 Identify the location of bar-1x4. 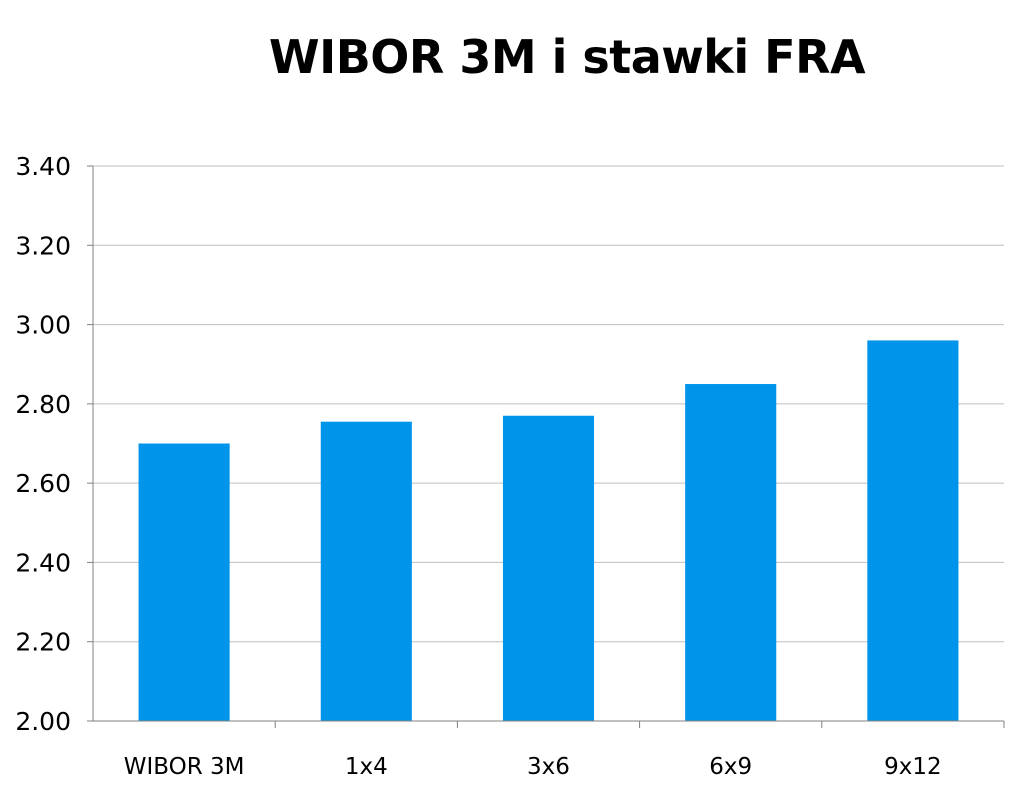
(366, 571).